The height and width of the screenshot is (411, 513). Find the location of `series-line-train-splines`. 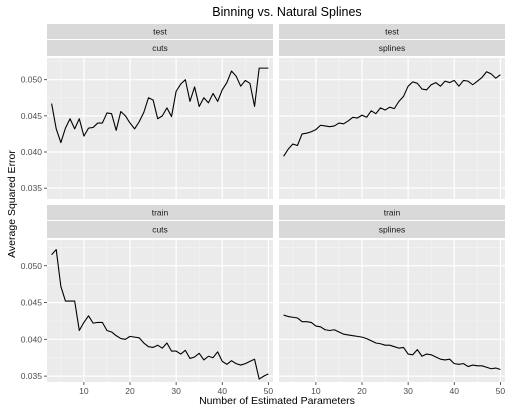

series-line-train-splines is located at coordinates (392, 342).